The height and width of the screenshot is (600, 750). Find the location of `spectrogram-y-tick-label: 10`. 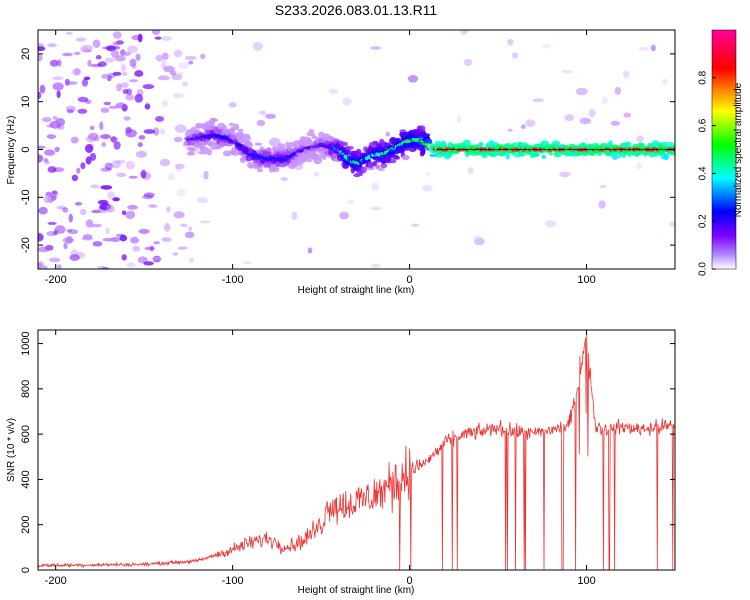

spectrogram-y-tick-label: 10 is located at coordinates (26, 102).